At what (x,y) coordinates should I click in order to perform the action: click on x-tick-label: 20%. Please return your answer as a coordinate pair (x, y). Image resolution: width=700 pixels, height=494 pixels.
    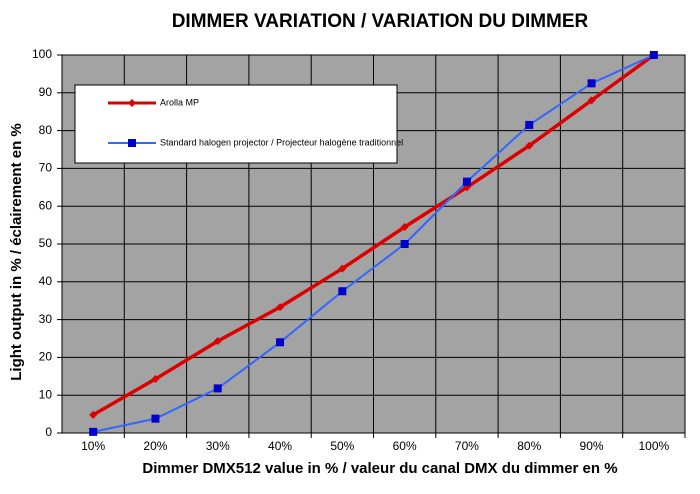
    Looking at the image, I should click on (155, 446).